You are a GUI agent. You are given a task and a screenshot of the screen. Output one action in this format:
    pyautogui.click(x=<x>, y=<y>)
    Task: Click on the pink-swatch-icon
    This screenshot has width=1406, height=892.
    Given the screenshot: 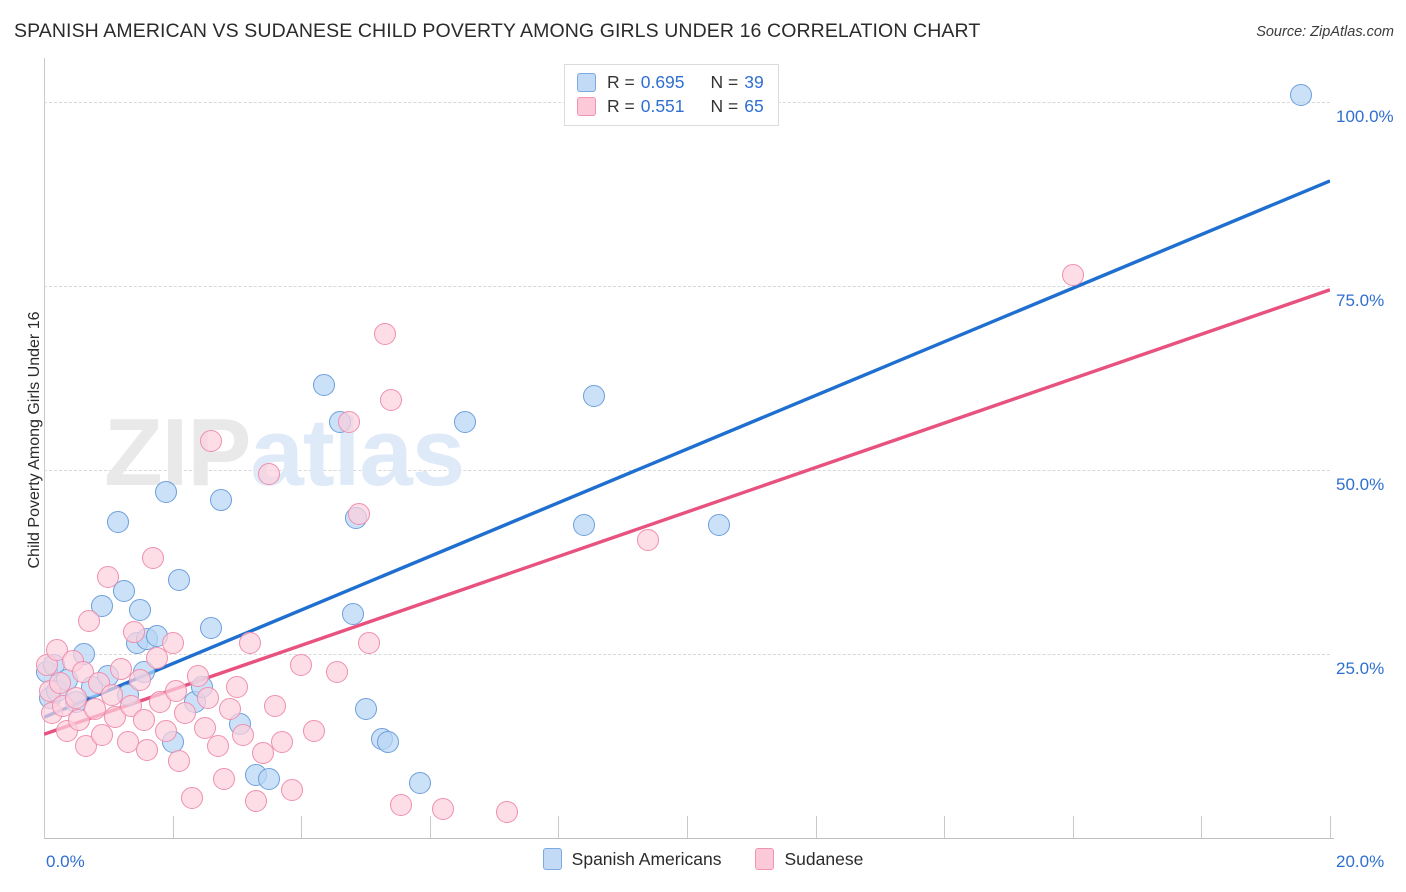 What is the action you would take?
    pyautogui.click(x=586, y=106)
    